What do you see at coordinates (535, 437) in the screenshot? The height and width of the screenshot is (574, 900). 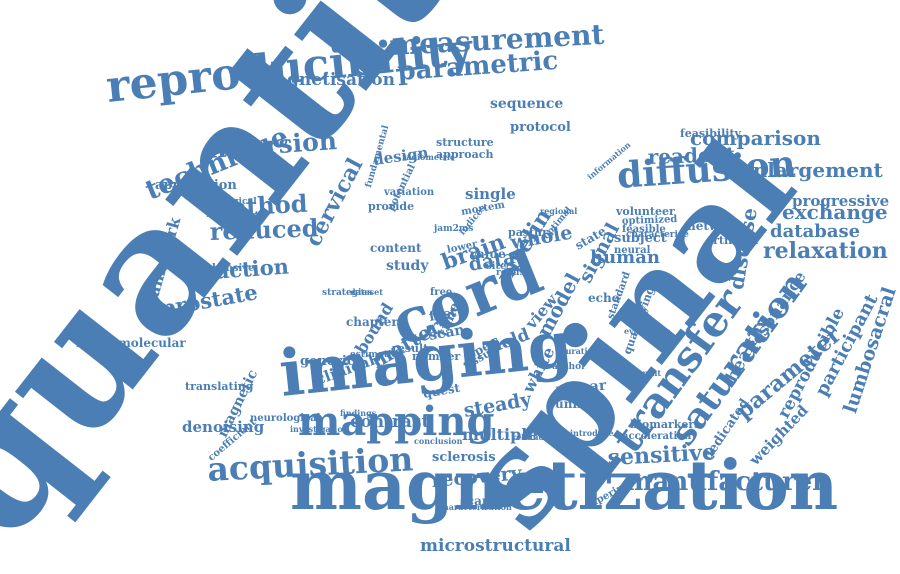 I see `word-redundant: redundant` at bounding box center [535, 437].